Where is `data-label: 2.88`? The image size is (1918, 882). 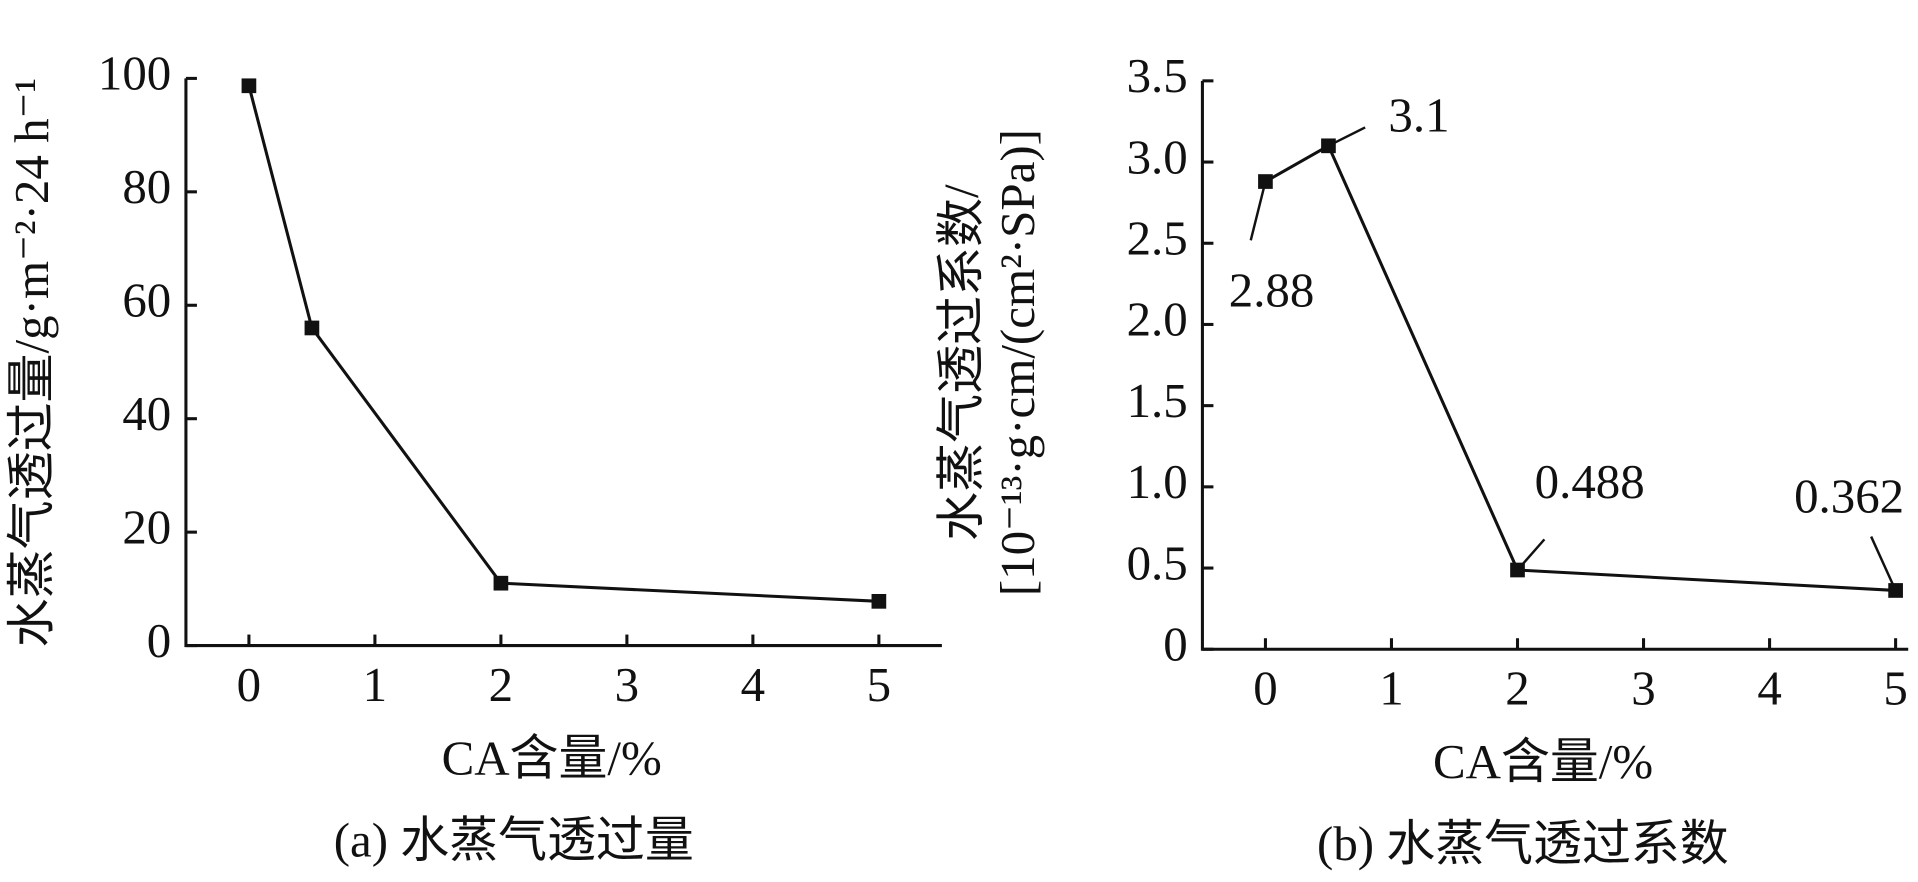
data-label: 2.88 is located at coordinates (1272, 290).